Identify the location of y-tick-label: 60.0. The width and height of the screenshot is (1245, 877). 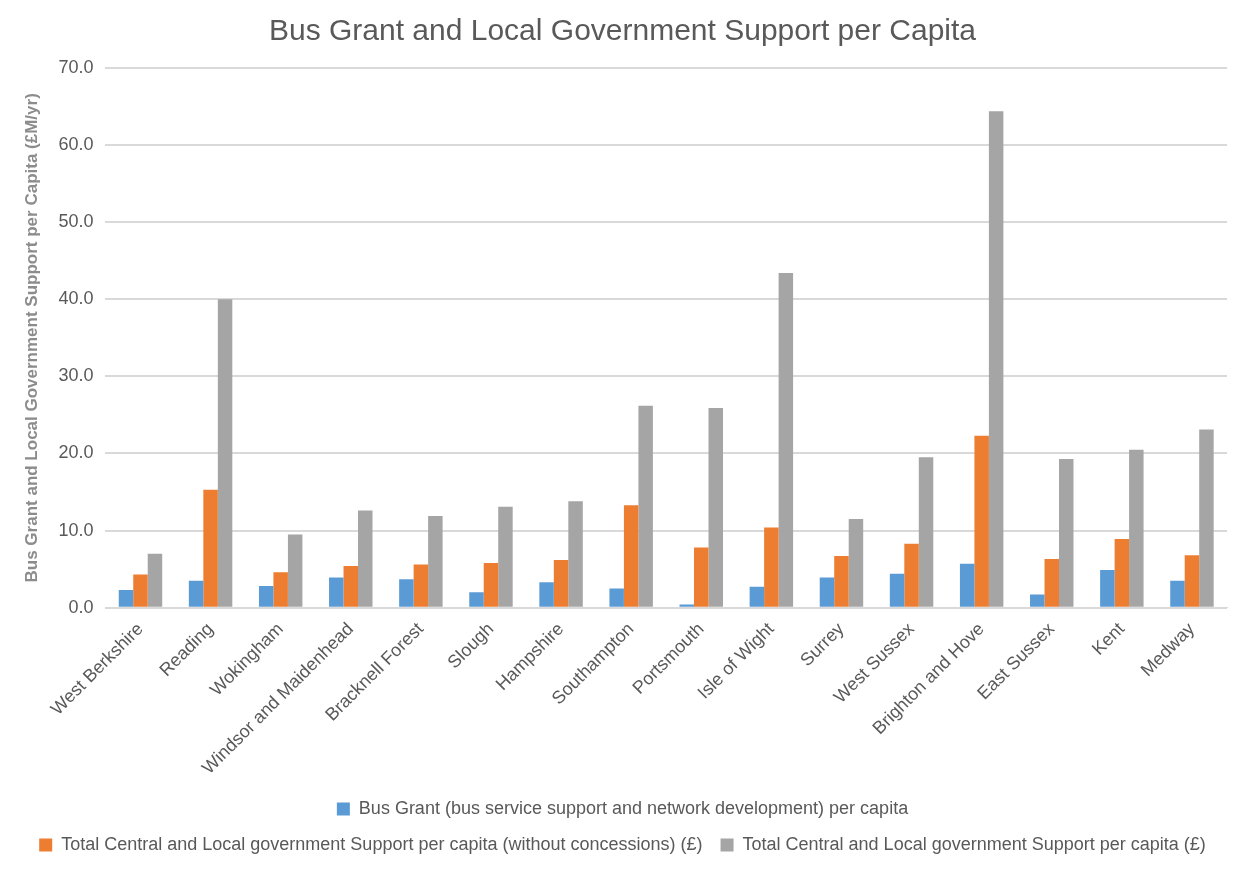
(76, 144).